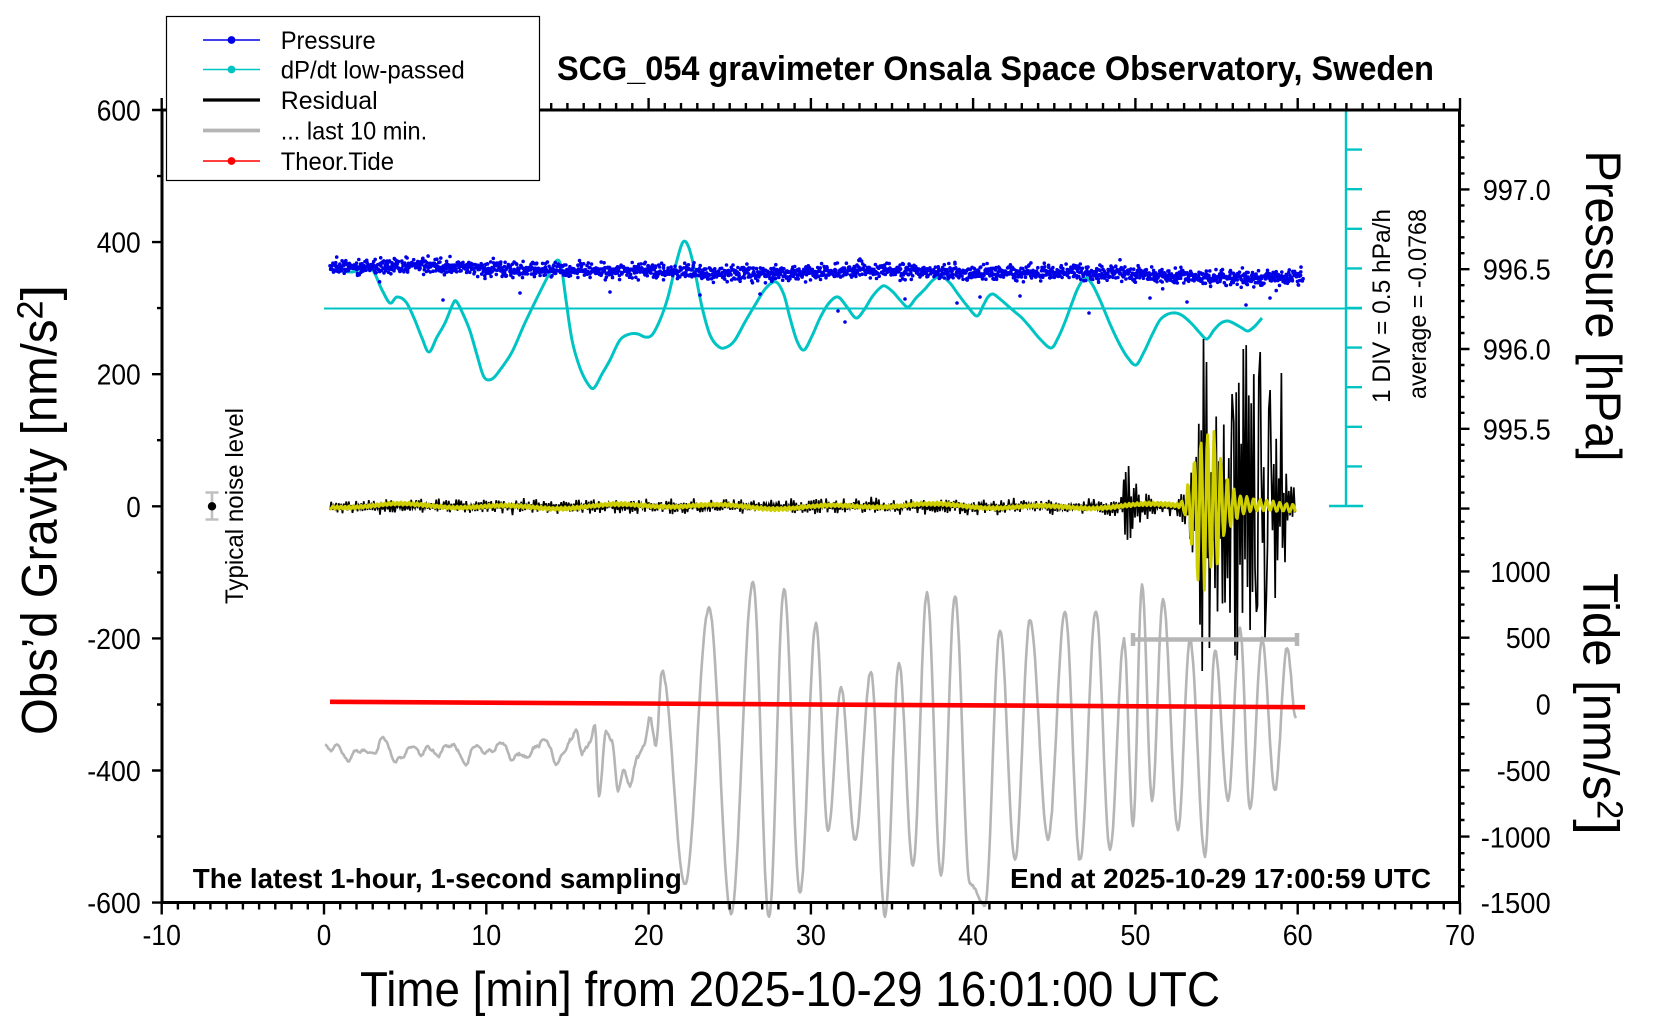  What do you see at coordinates (1382, 306) in the screenshot?
I see `svg-text: 1 DIV = 0.5 hPa/h` at bounding box center [1382, 306].